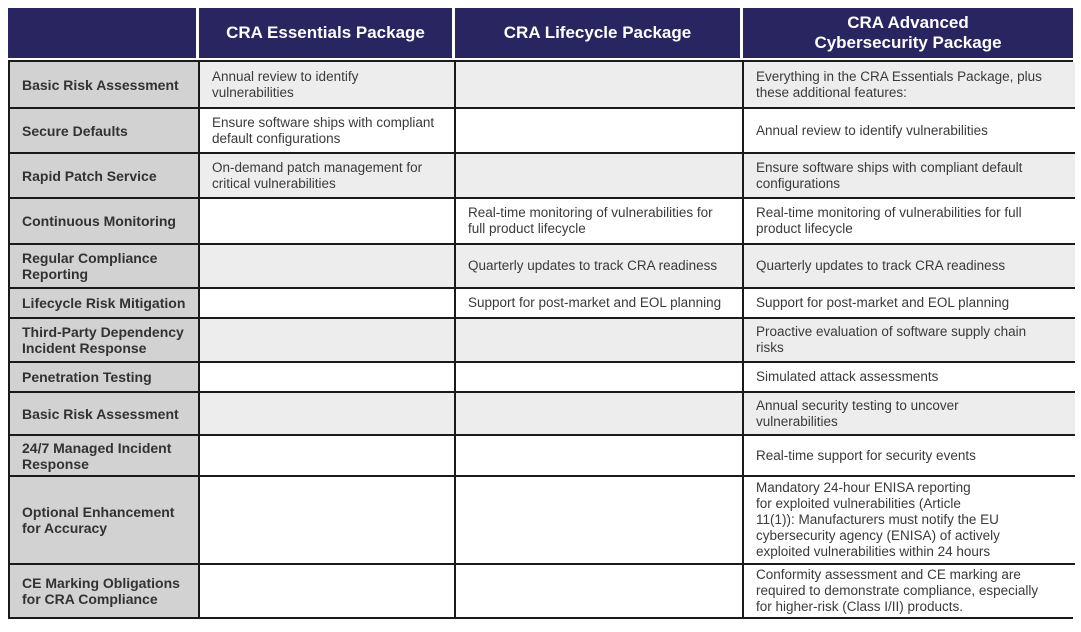  I want to click on cell-advanced: Support for post-market and EOL planning, so click(908, 302).